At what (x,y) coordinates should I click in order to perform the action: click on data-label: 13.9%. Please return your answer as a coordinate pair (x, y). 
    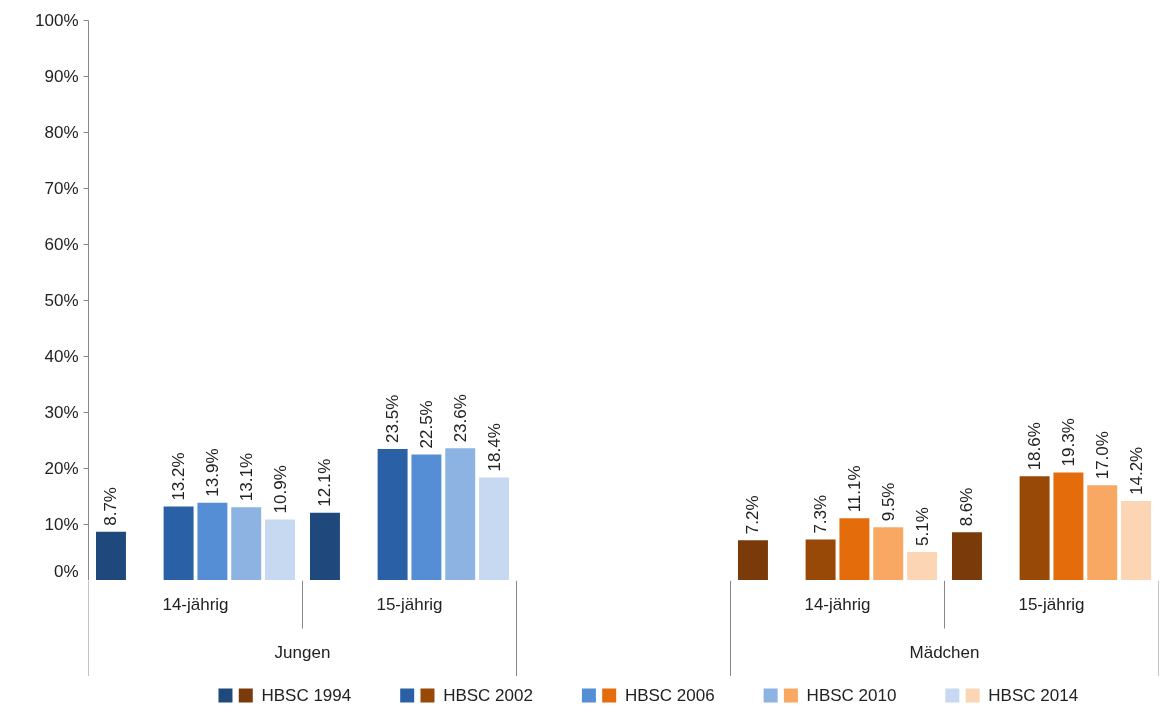
    Looking at the image, I should click on (212, 472).